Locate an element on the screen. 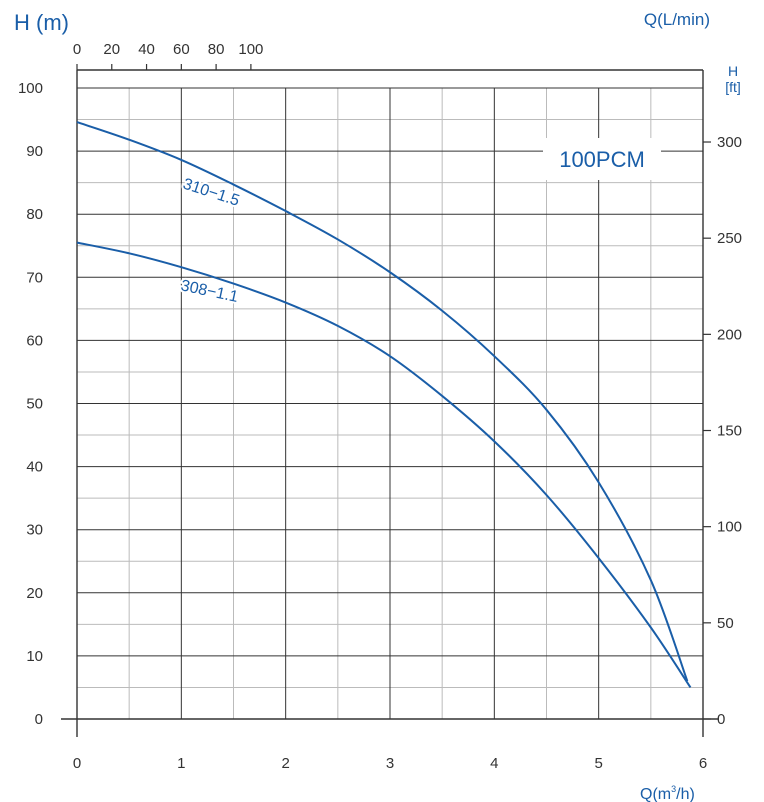 The width and height of the screenshot is (764, 802). series-label-310-1-5: 310−1.5 is located at coordinates (211, 193).